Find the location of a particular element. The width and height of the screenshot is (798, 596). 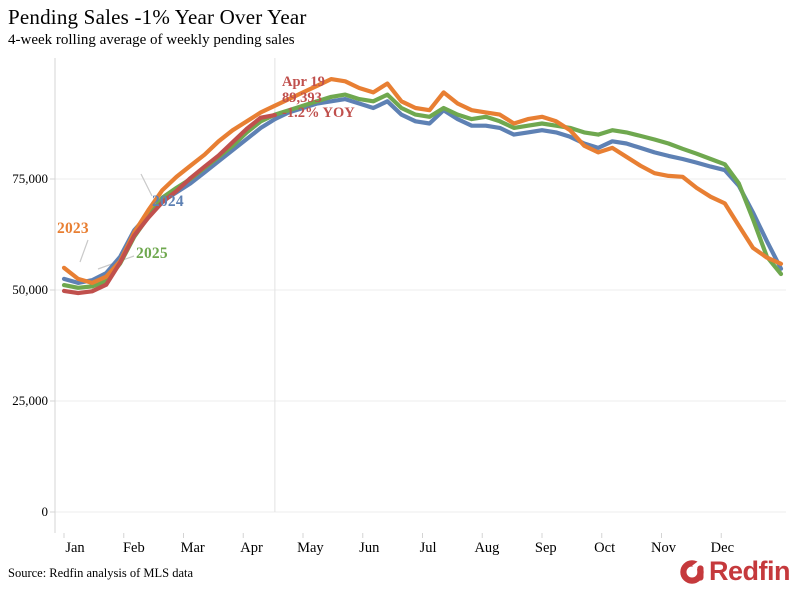

month-label-jun: Jun is located at coordinates (369, 548).